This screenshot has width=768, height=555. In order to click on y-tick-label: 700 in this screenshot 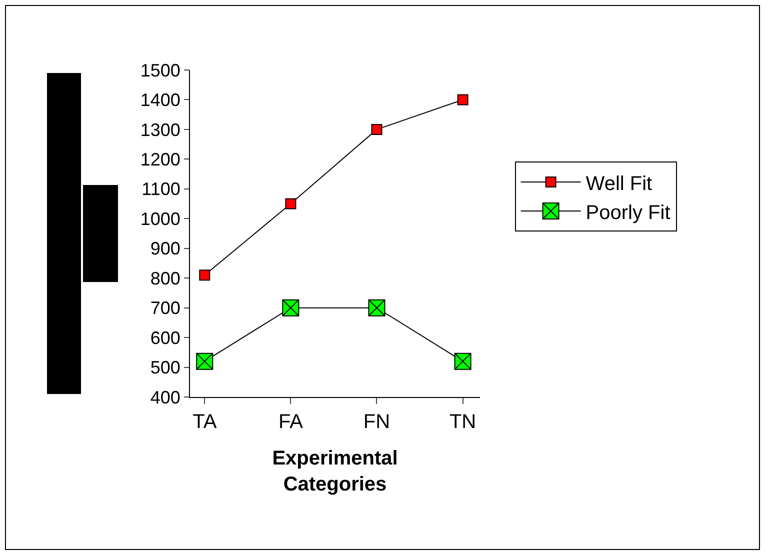, I will do `click(165, 308)`.